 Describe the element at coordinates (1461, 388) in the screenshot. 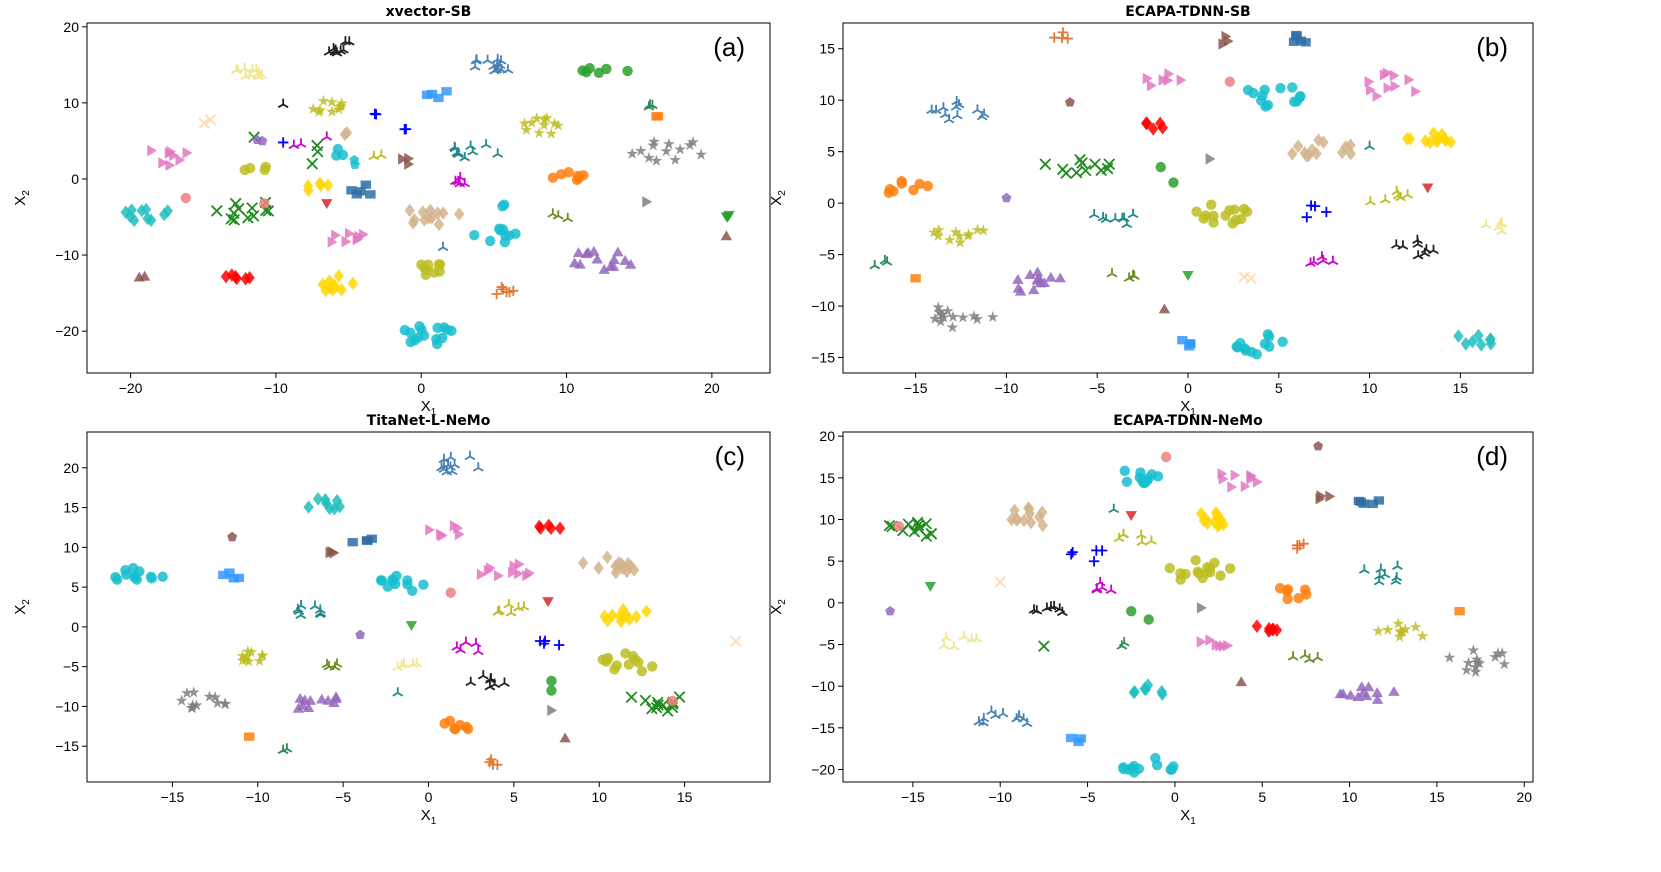

I see `x-tick-label: 15` at that location.